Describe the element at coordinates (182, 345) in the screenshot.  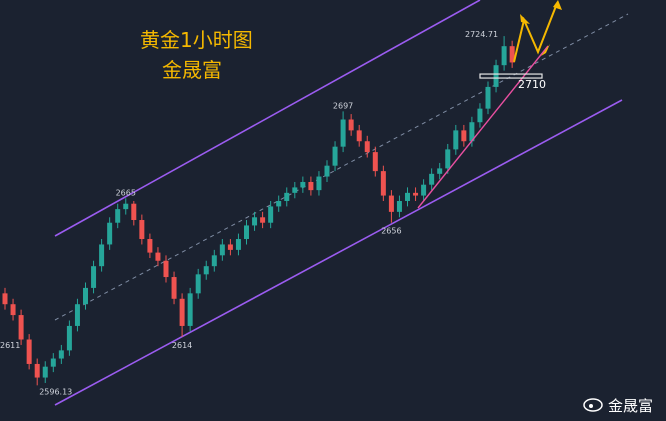
I see `price-label: 2614` at that location.